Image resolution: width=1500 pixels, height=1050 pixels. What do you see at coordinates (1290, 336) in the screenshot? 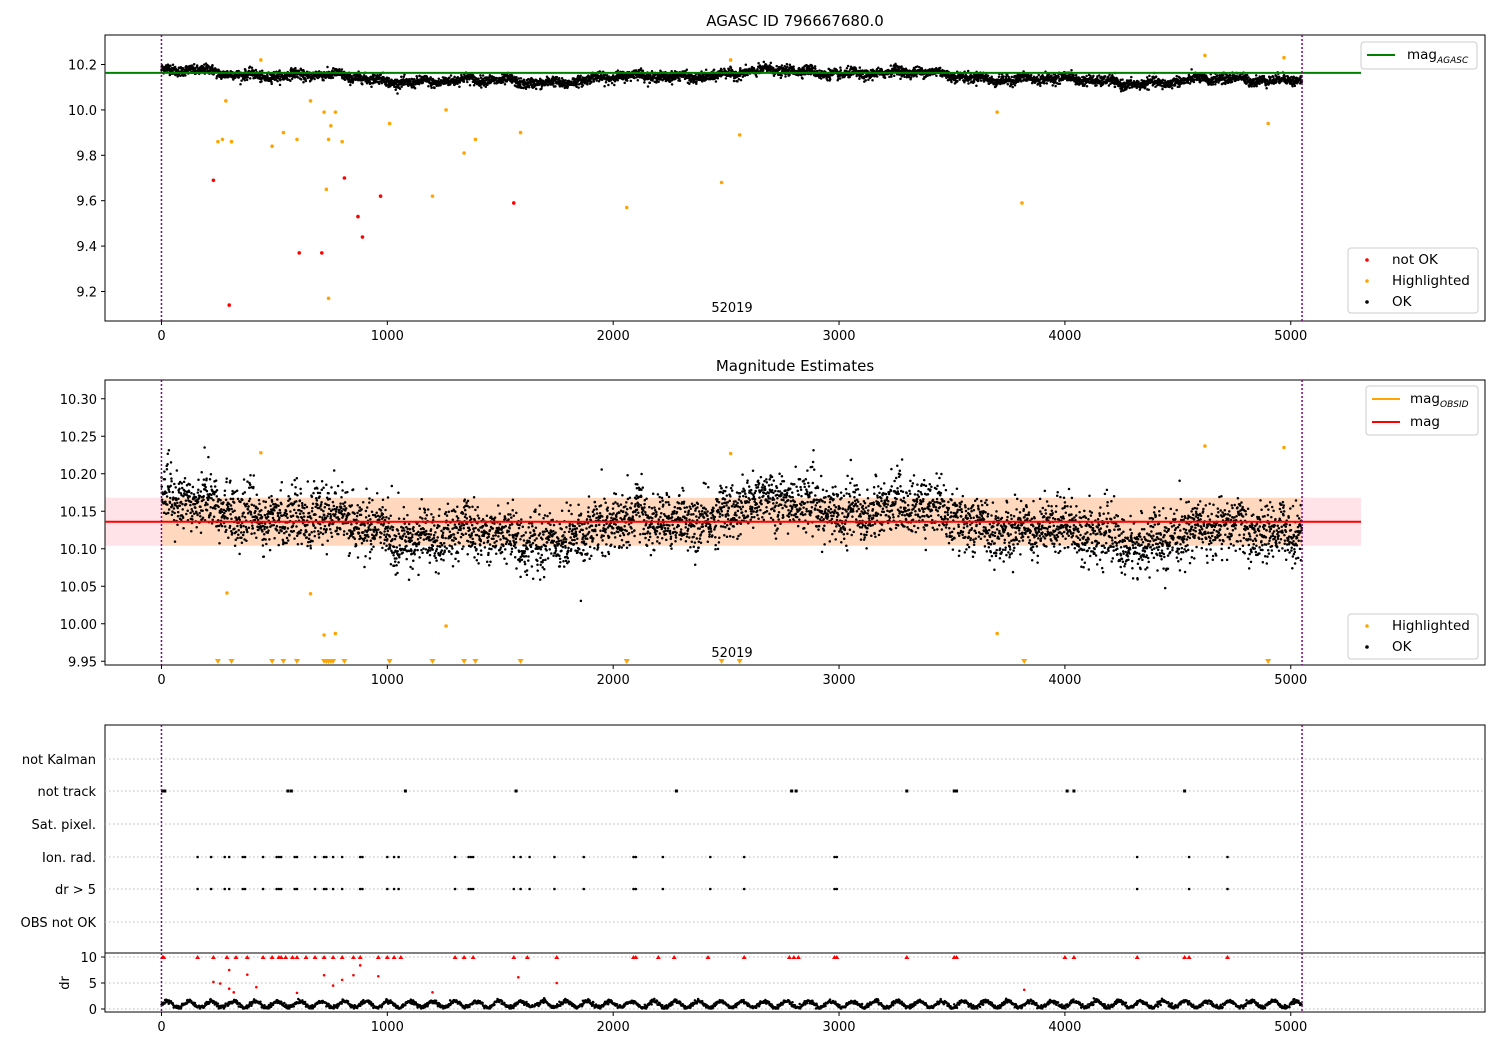
I see `p1-xtick-label: 5000` at bounding box center [1290, 336].